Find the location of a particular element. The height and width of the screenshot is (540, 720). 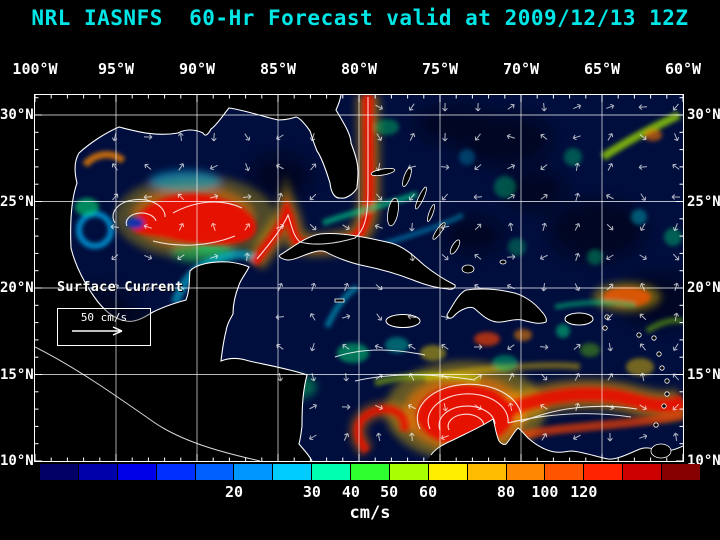

lon-tick-label: 85°W is located at coordinates (278, 69).